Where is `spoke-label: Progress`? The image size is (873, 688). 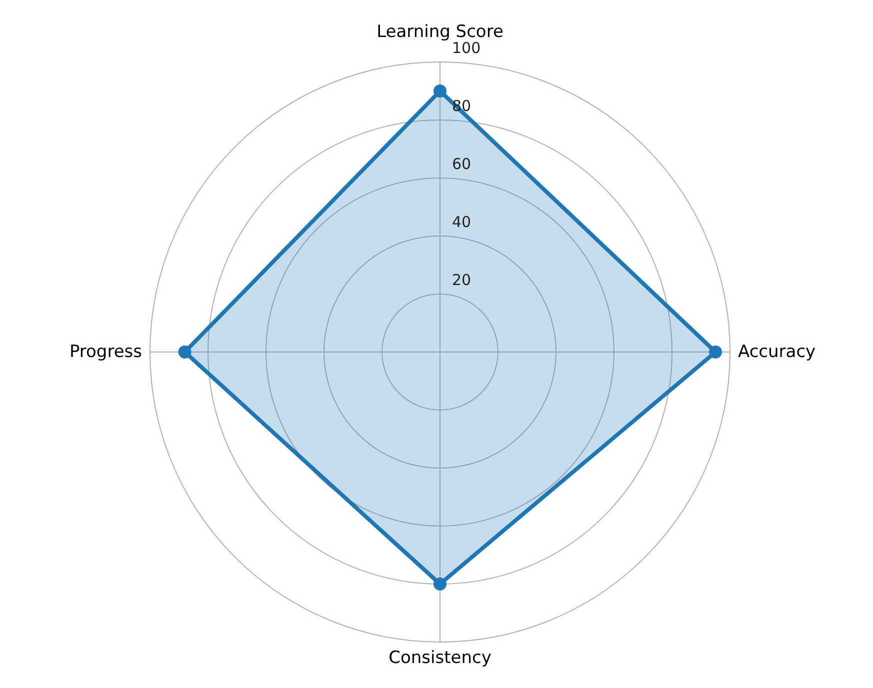 spoke-label: Progress is located at coordinates (105, 352).